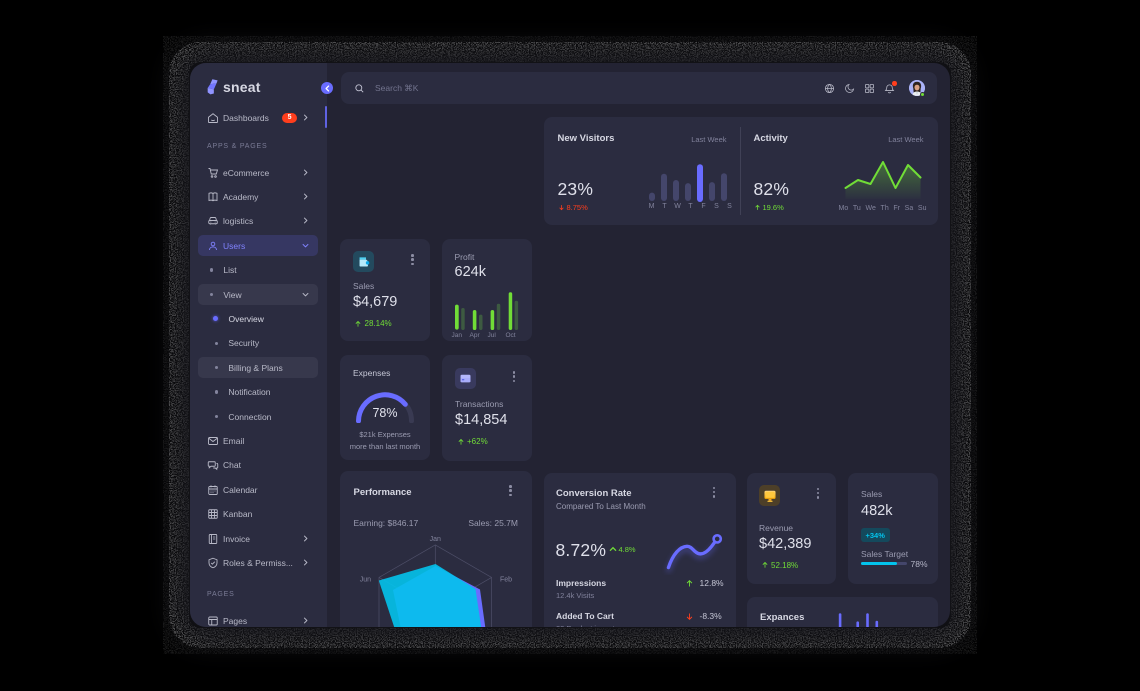 The width and height of the screenshot is (1140, 691). Describe the element at coordinates (435, 539) in the screenshot. I see `svg-text: Jan` at that location.